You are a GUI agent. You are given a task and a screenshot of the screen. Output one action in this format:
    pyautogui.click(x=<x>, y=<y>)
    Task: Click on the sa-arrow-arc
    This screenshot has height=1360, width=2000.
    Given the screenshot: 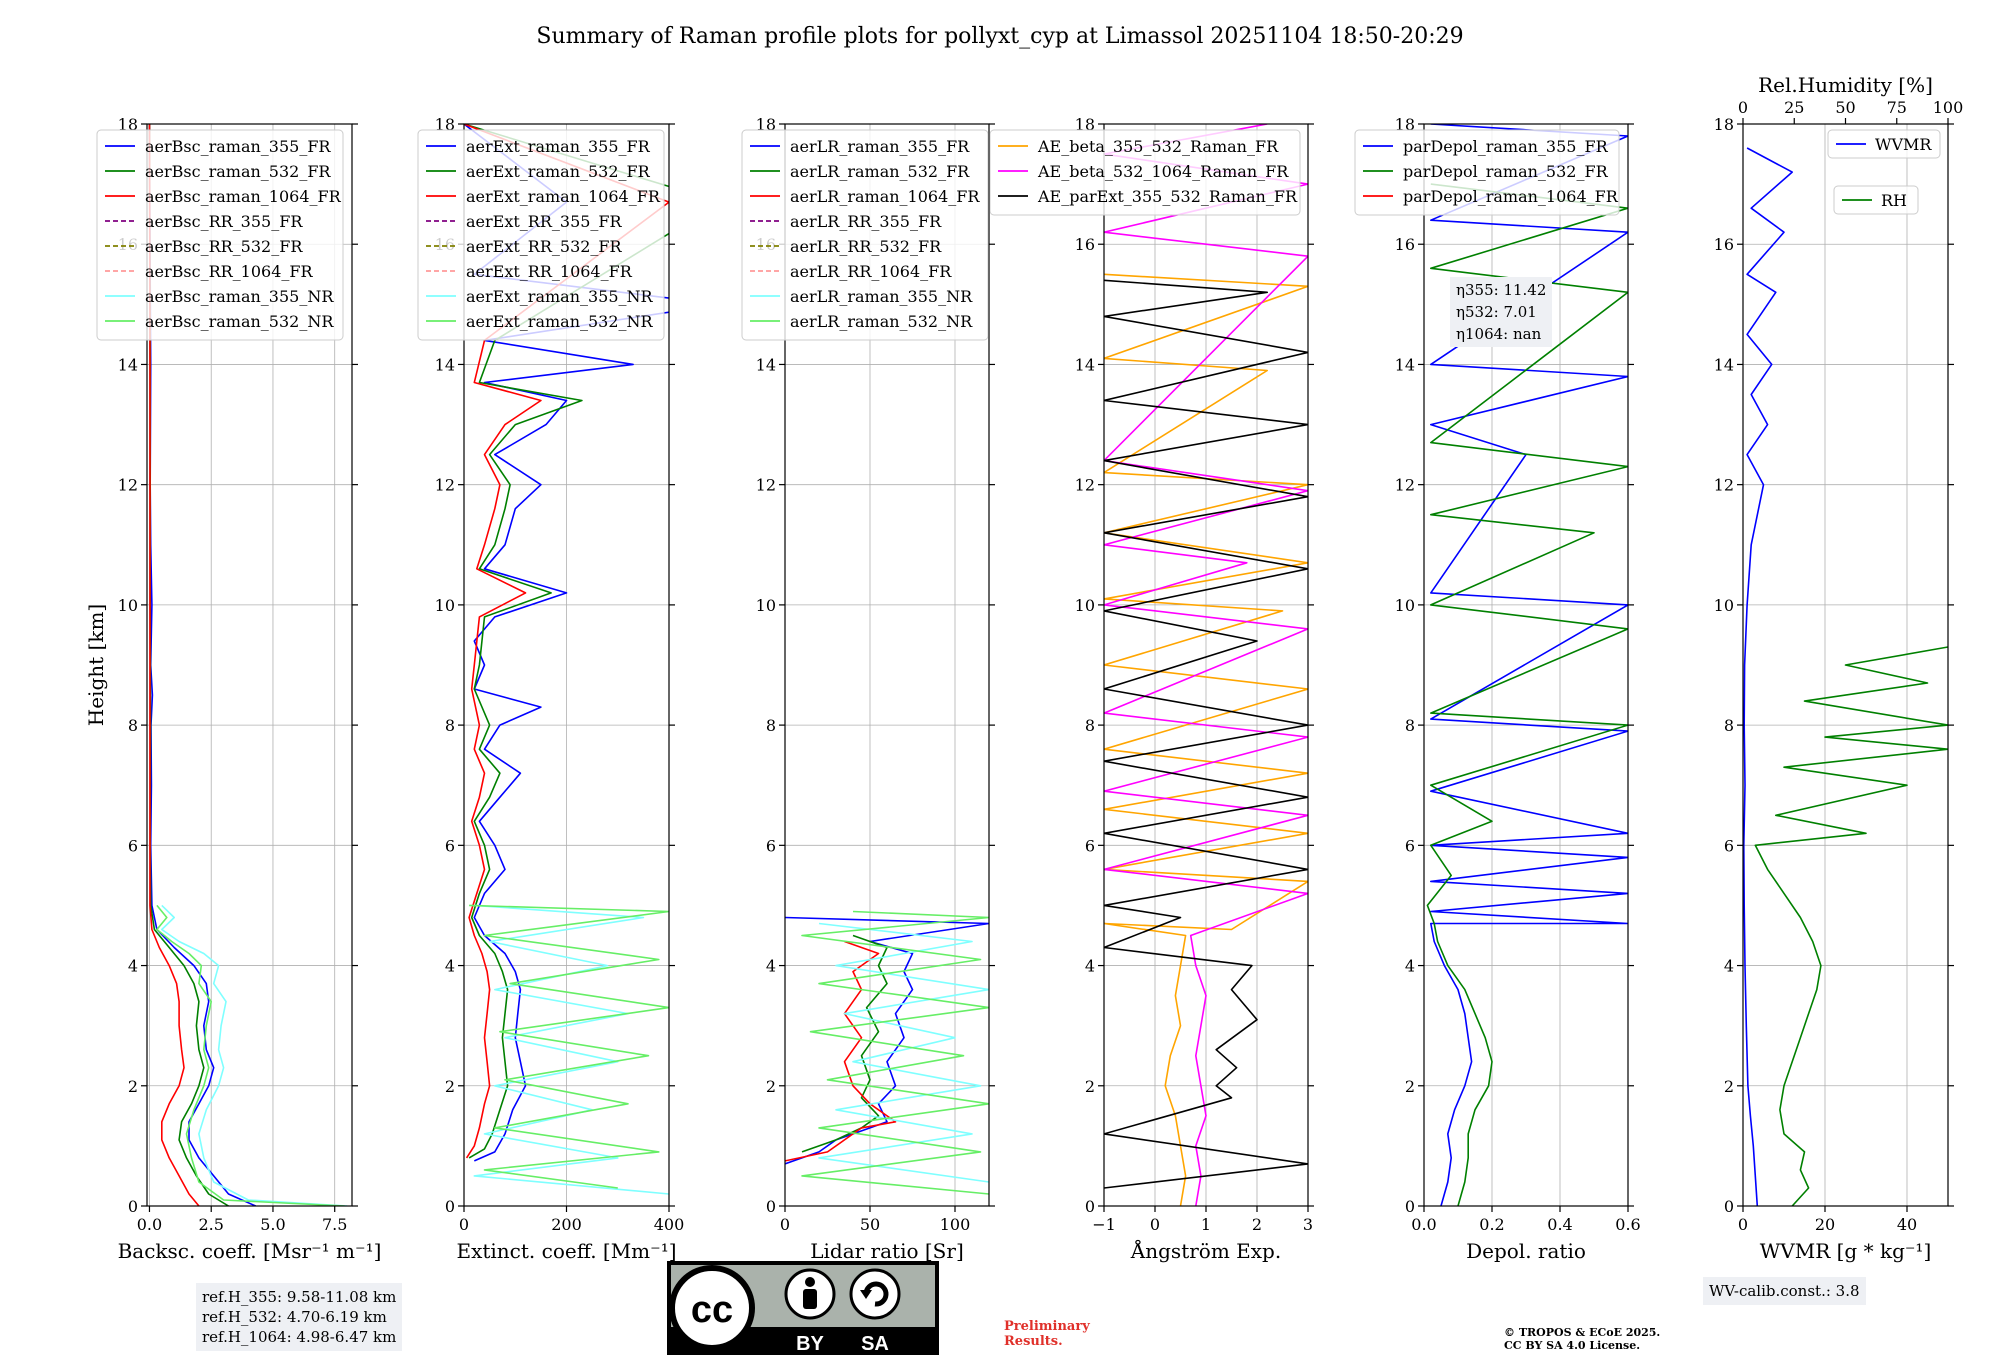 What is the action you would take?
    pyautogui.click(x=876, y=1294)
    